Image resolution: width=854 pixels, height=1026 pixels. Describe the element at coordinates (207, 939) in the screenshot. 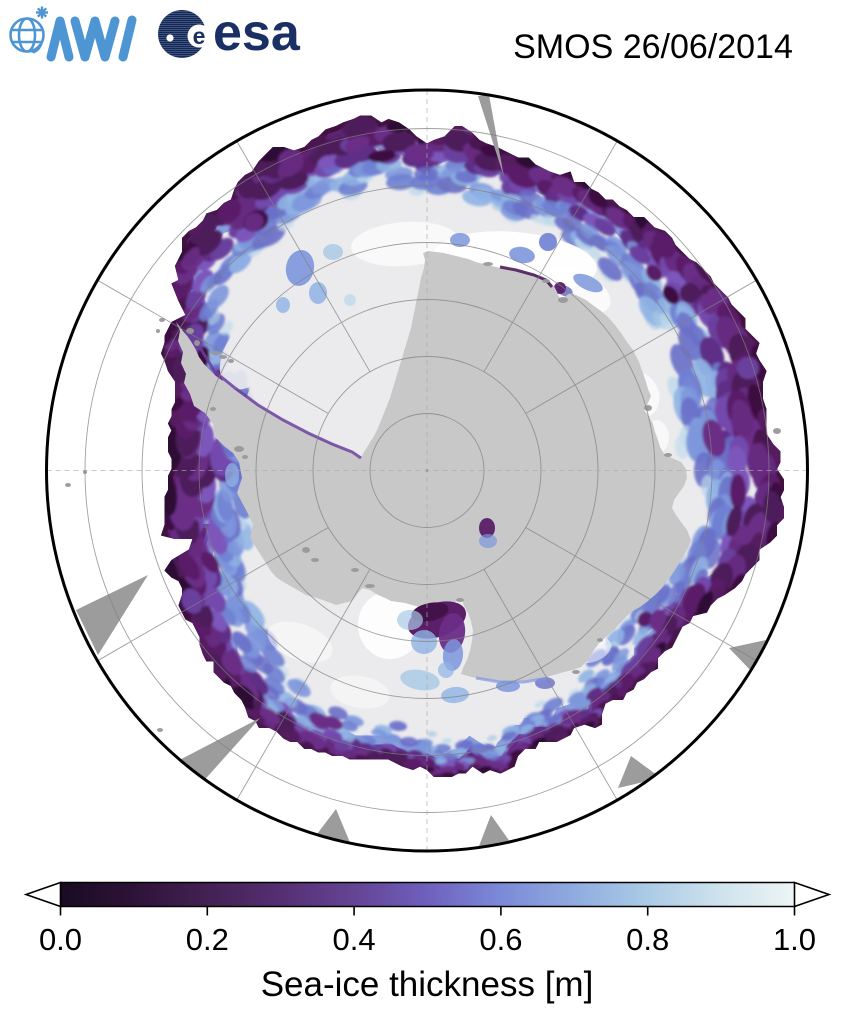

I see `svg-text: 0.2` at that location.